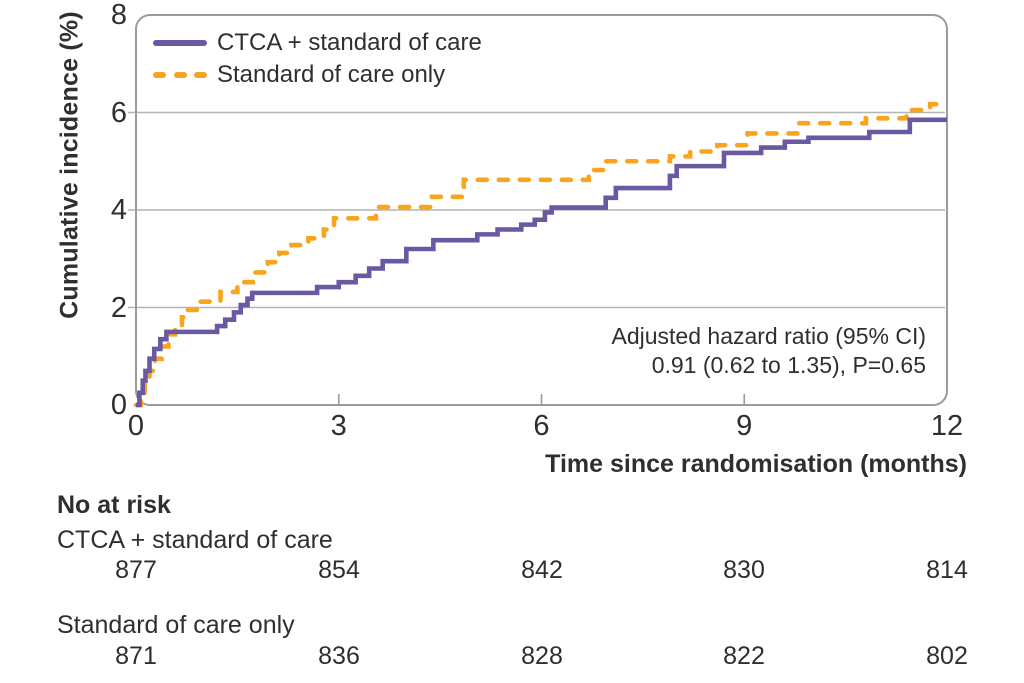  What do you see at coordinates (339, 570) in the screenshot?
I see `risk-count: 854` at bounding box center [339, 570].